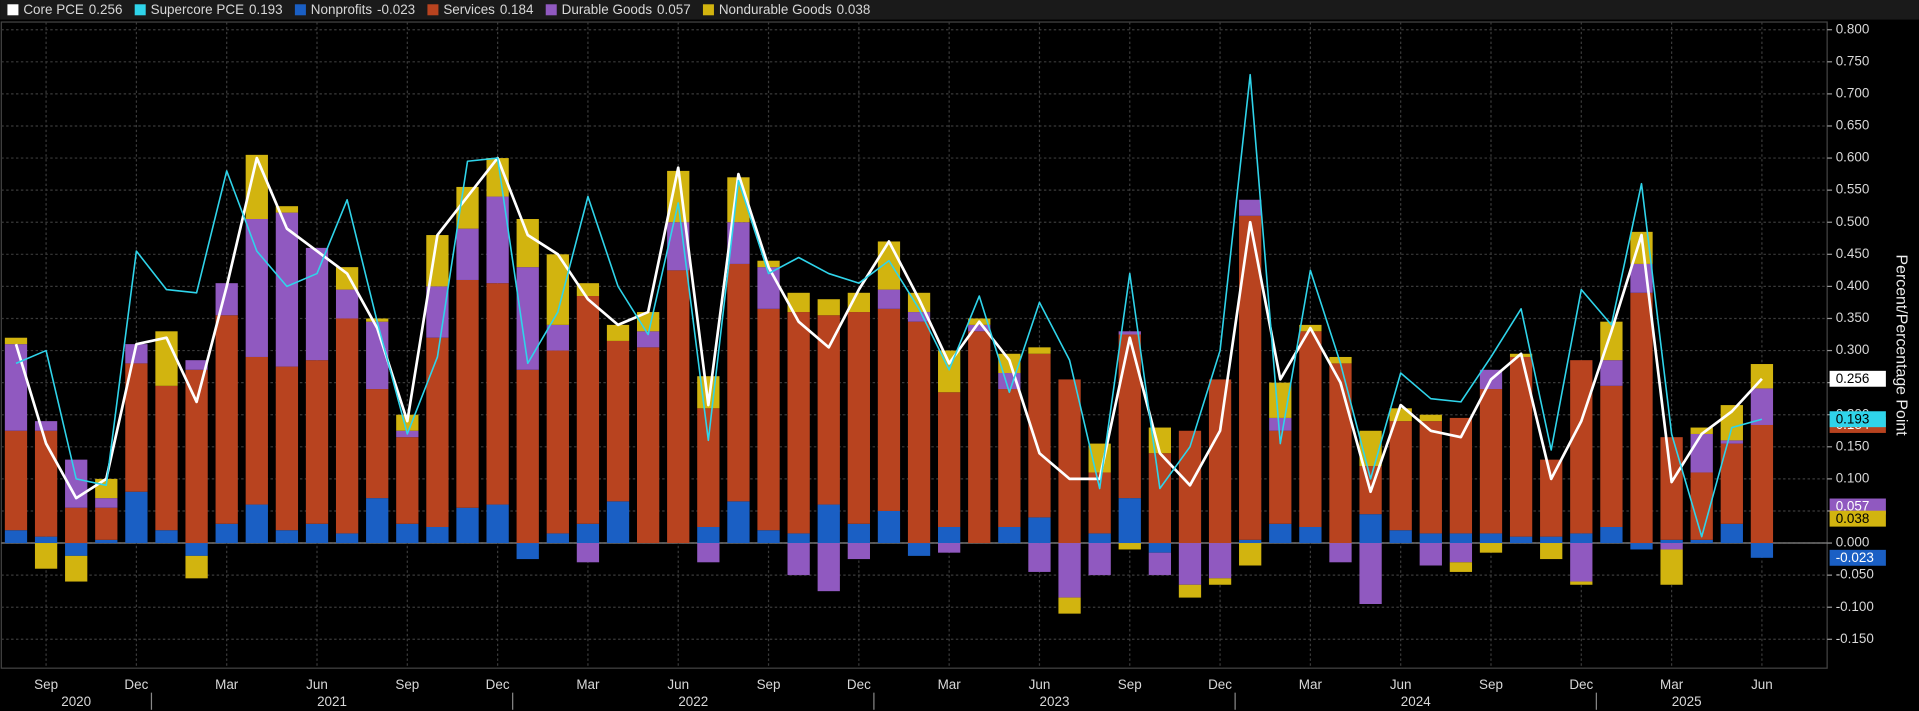  What do you see at coordinates (76, 701) in the screenshot?
I see `year-label: 2020` at bounding box center [76, 701].